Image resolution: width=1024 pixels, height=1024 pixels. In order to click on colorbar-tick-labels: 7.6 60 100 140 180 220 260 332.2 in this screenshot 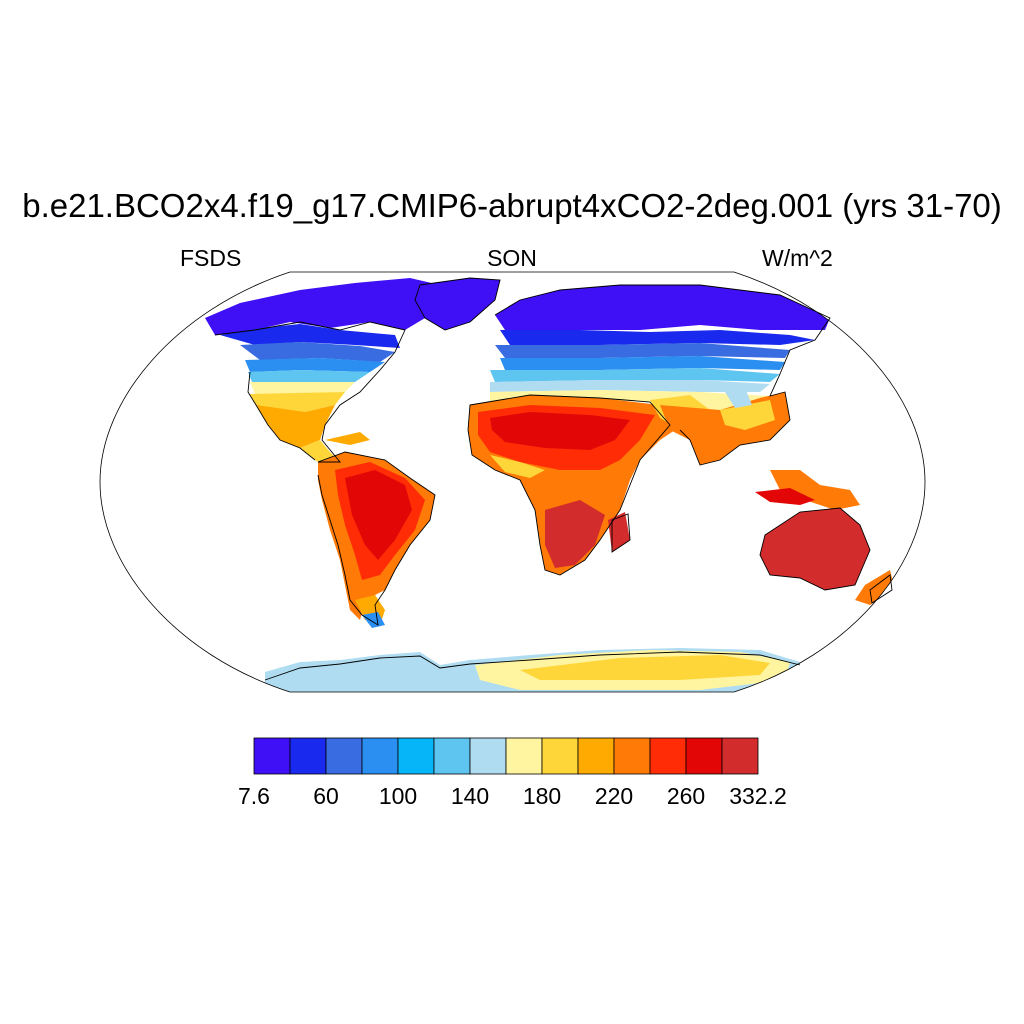, I will do `click(512, 796)`.